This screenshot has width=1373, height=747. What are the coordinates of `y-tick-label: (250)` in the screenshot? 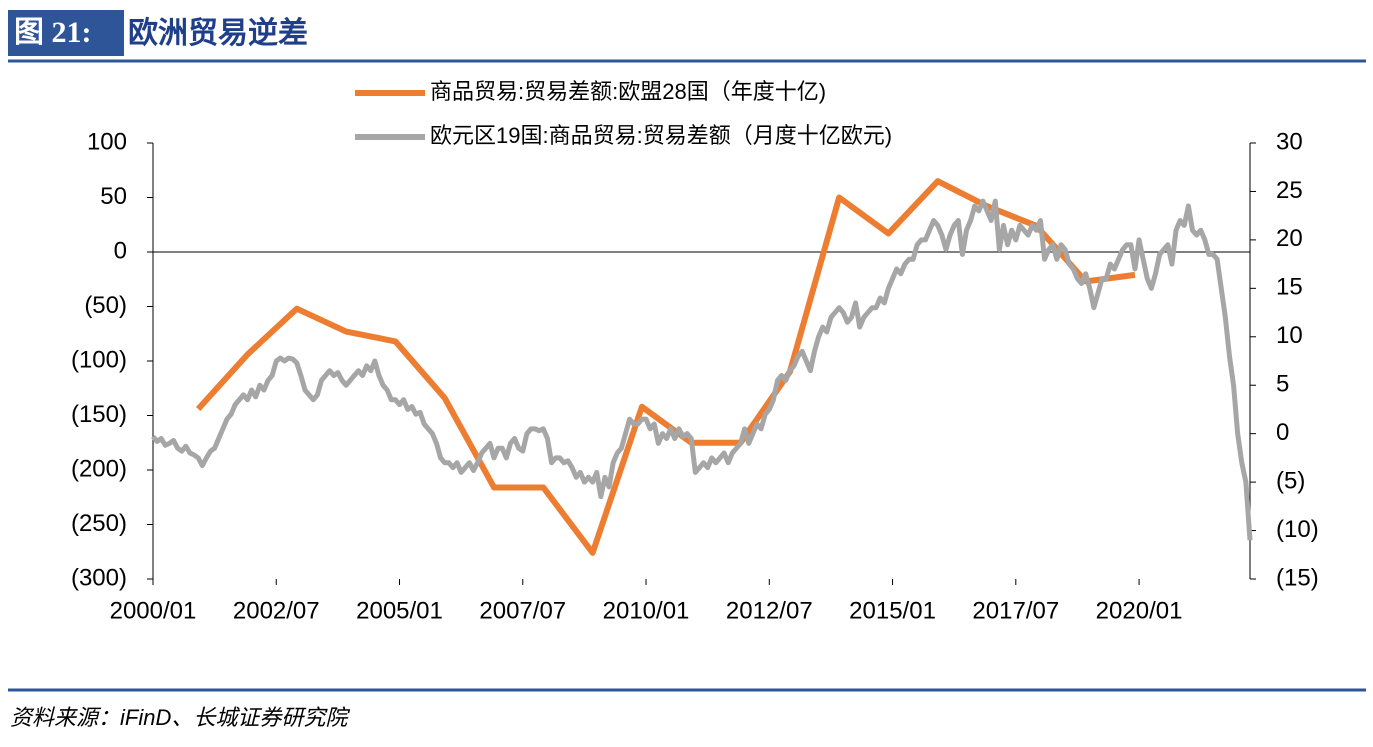 It's located at (99, 523).